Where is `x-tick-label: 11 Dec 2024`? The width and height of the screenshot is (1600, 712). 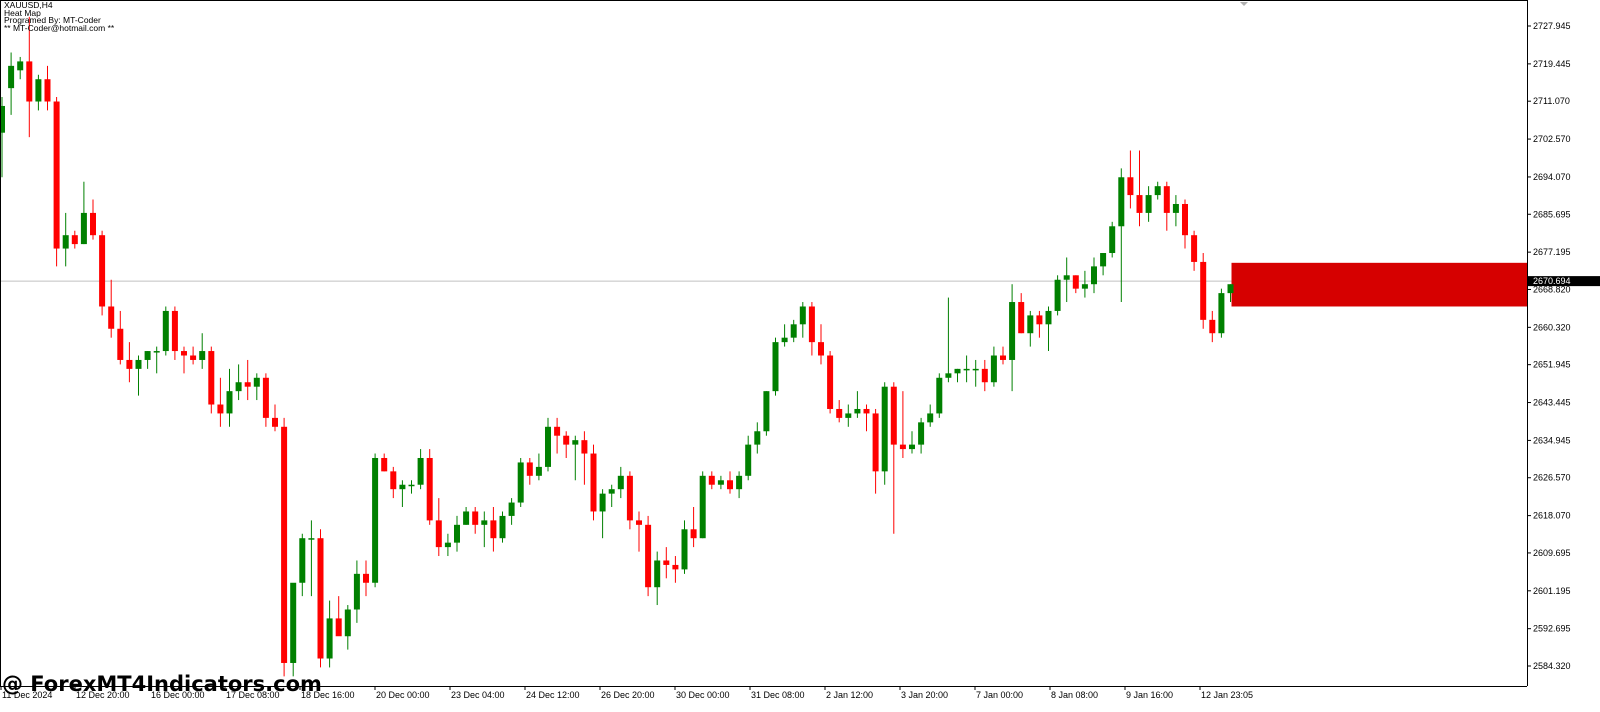 x-tick-label: 11 Dec 2024 is located at coordinates (27, 695).